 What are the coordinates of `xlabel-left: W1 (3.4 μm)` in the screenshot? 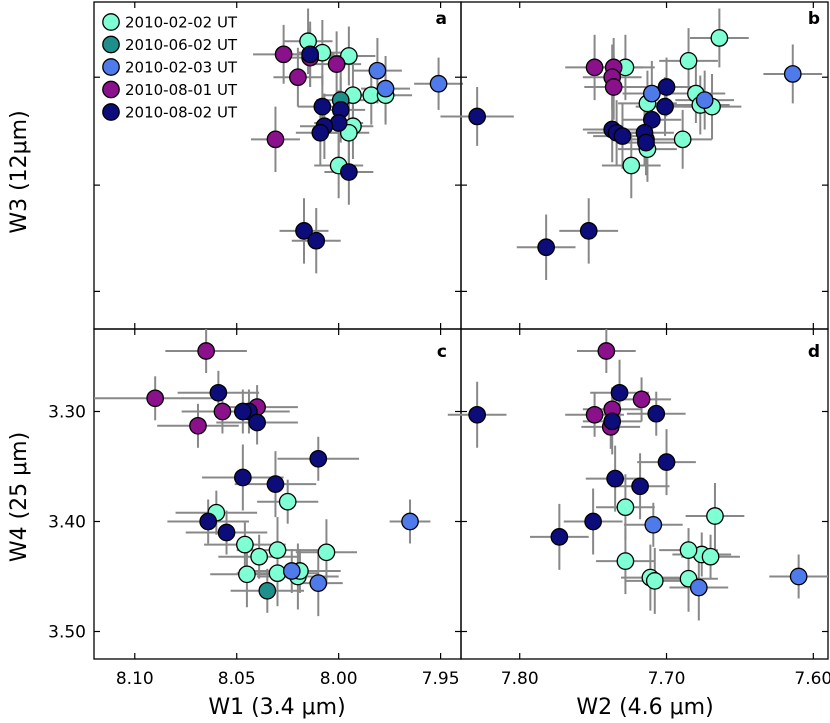 It's located at (276, 707).